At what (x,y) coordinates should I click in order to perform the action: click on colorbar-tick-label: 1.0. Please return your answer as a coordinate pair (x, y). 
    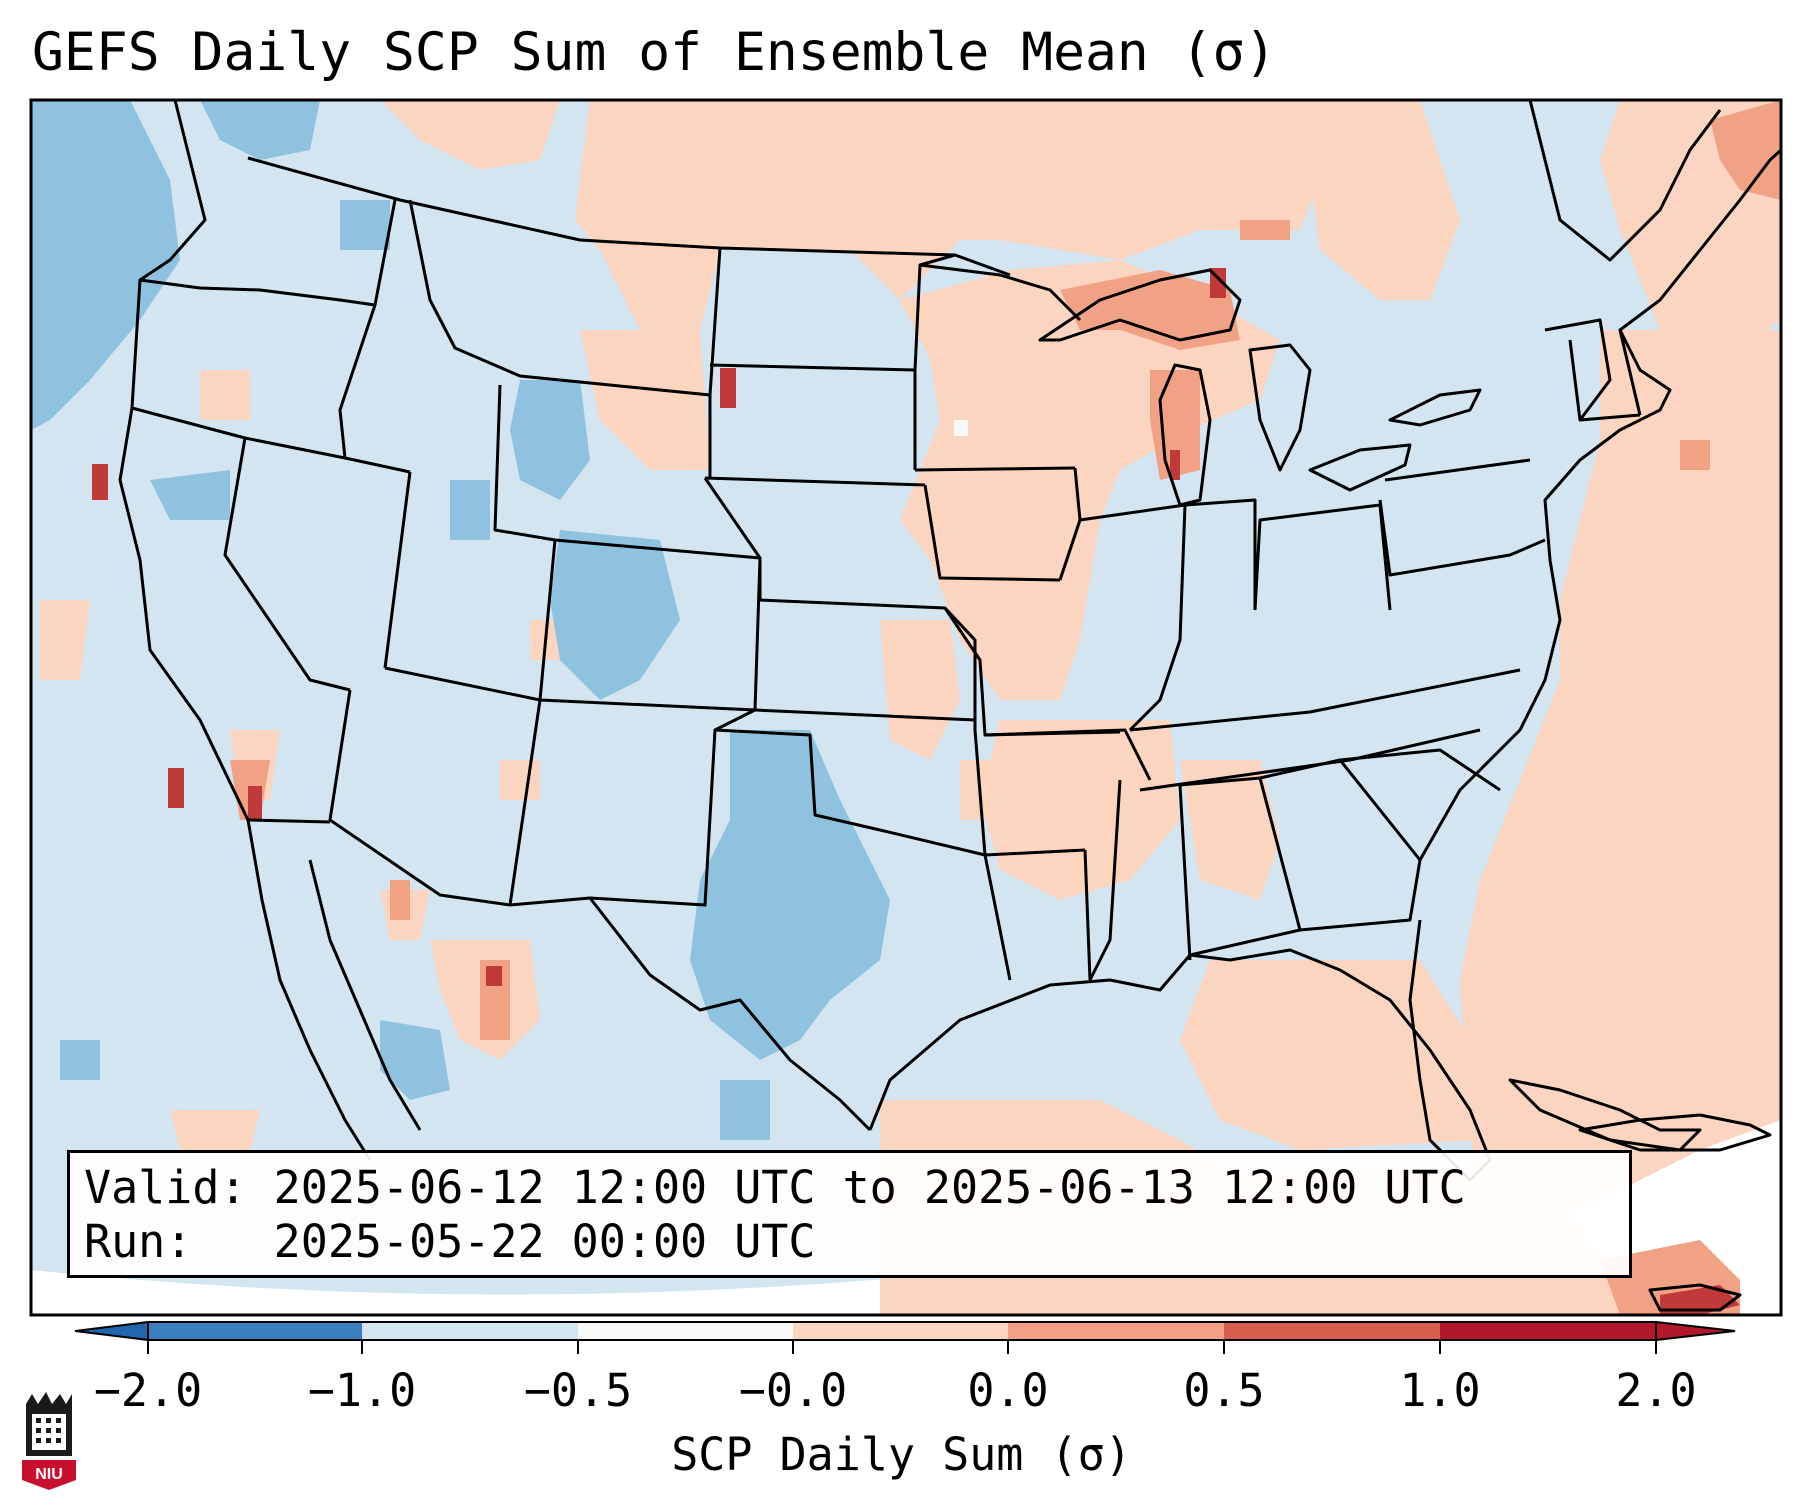
    Looking at the image, I should click on (1440, 1390).